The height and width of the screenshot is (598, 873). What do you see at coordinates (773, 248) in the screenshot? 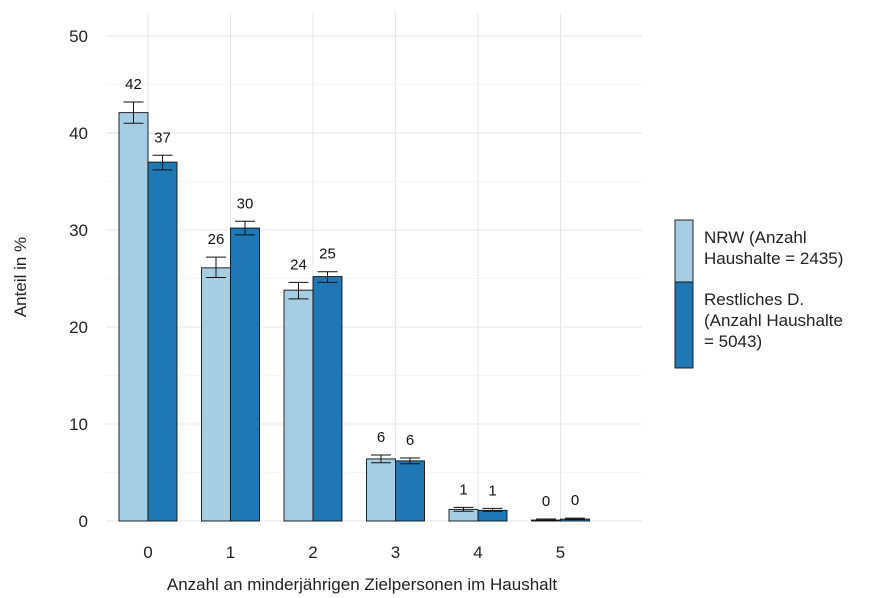
I see `legend-label: NRW (Anzahl Haushalte = 2435)` at bounding box center [773, 248].